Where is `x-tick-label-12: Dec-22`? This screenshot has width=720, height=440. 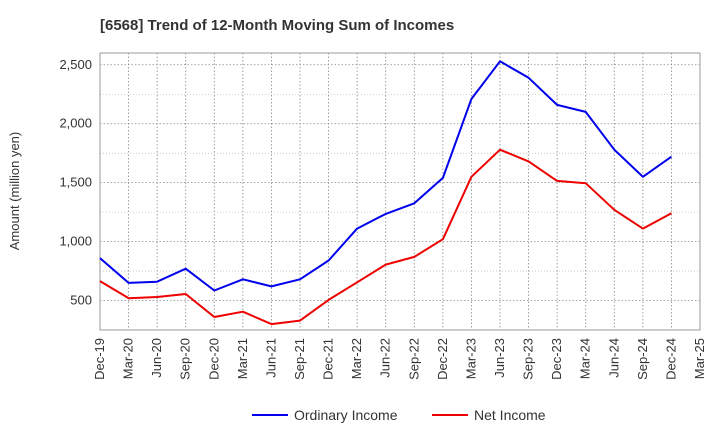
x-tick-label-12: Dec-22 is located at coordinates (442, 359).